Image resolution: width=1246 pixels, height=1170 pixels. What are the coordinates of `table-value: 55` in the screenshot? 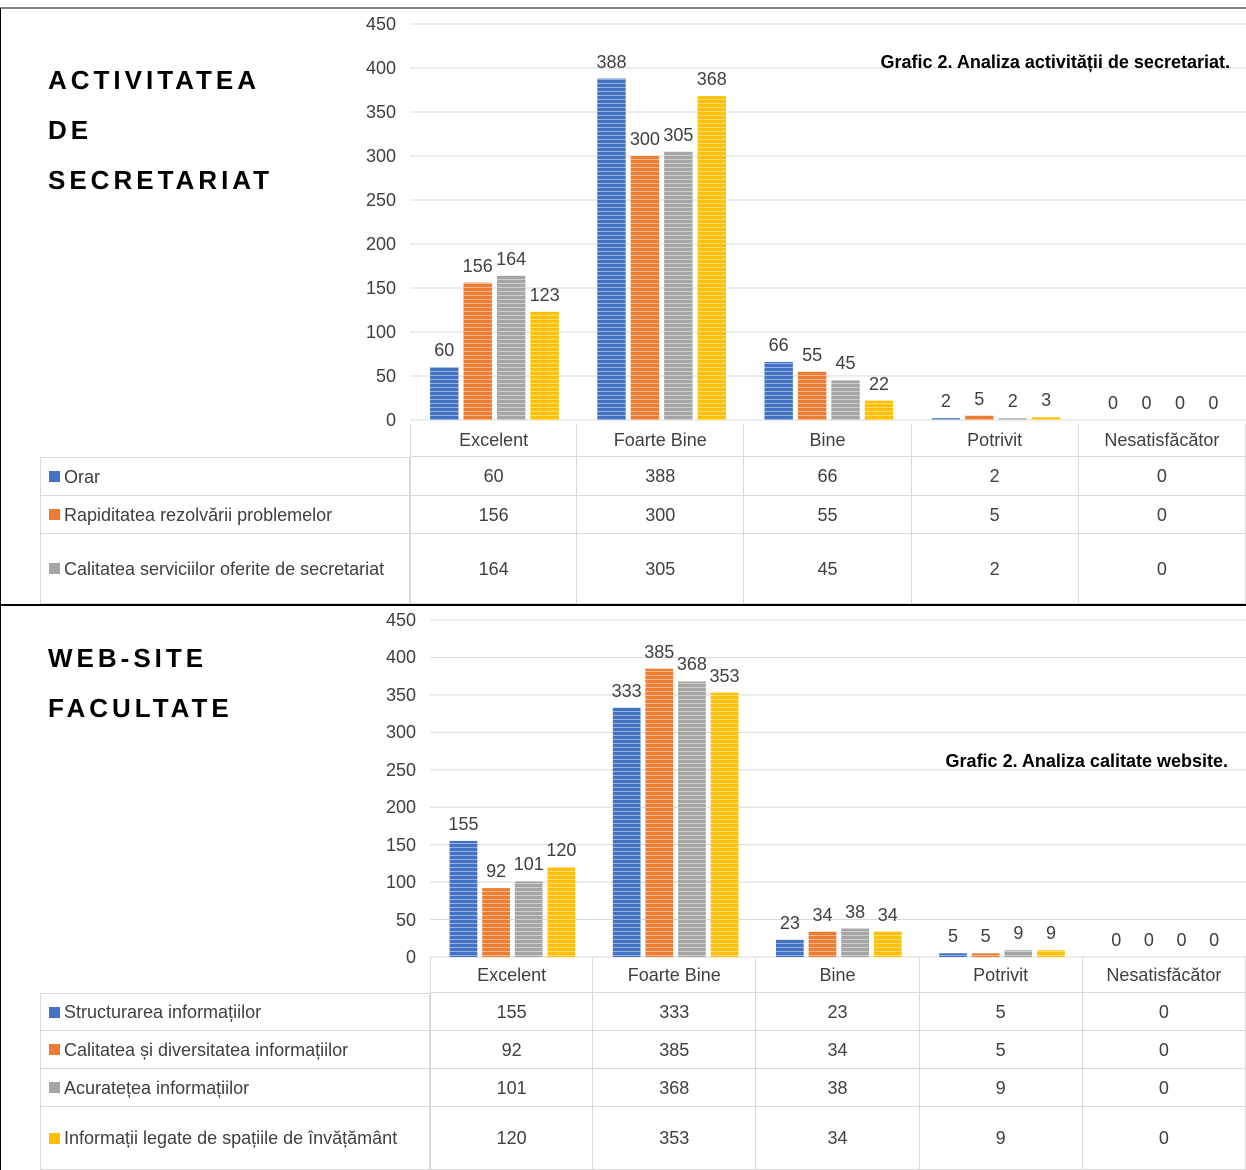 It's located at (828, 515).